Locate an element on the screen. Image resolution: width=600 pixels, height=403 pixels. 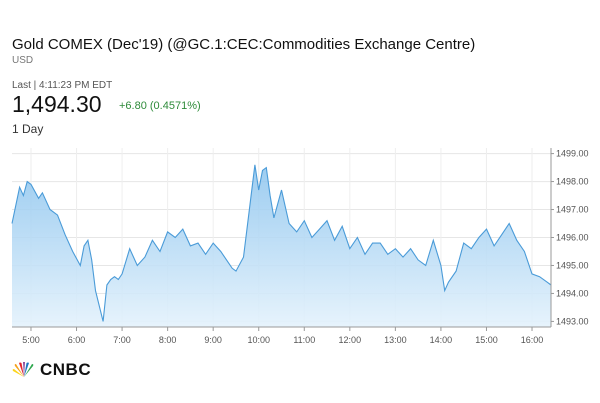
x-tick-label: 11:00 is located at coordinates (304, 340).